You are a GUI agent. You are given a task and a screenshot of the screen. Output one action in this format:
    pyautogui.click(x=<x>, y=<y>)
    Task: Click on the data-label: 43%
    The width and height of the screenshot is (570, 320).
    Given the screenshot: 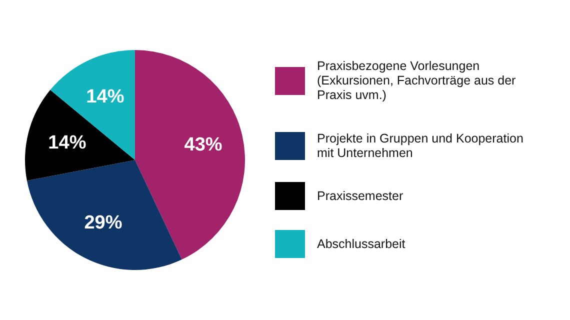 What is the action you would take?
    pyautogui.click(x=203, y=145)
    